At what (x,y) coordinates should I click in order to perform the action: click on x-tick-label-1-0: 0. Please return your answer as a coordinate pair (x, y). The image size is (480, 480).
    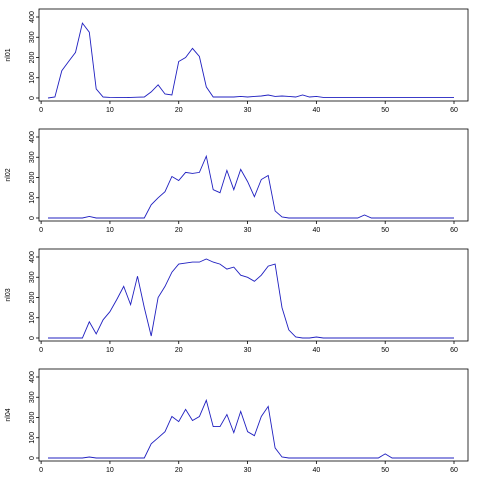
    Looking at the image, I should click on (41, 110).